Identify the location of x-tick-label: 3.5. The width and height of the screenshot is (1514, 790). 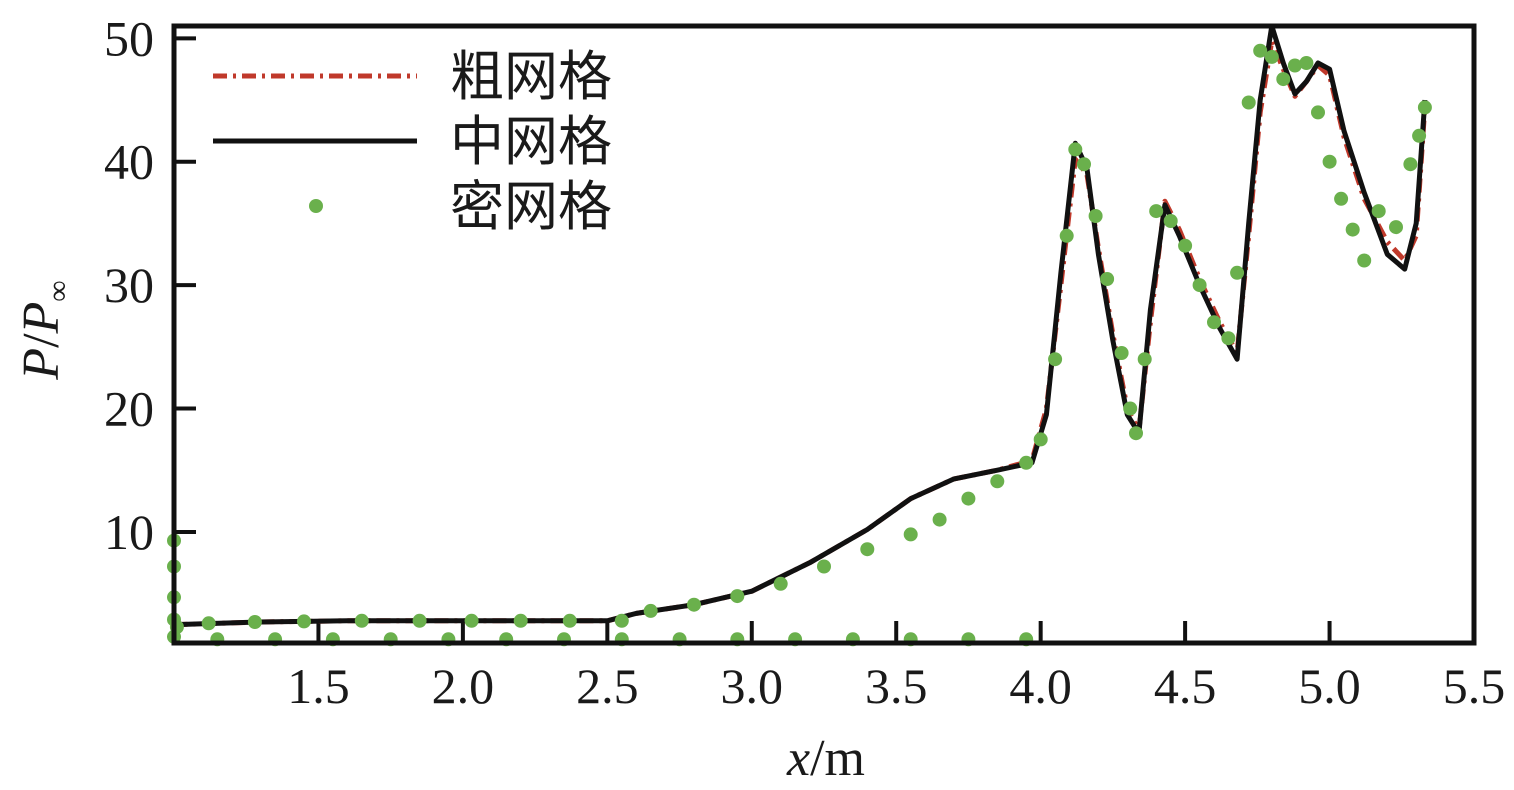
(896, 686).